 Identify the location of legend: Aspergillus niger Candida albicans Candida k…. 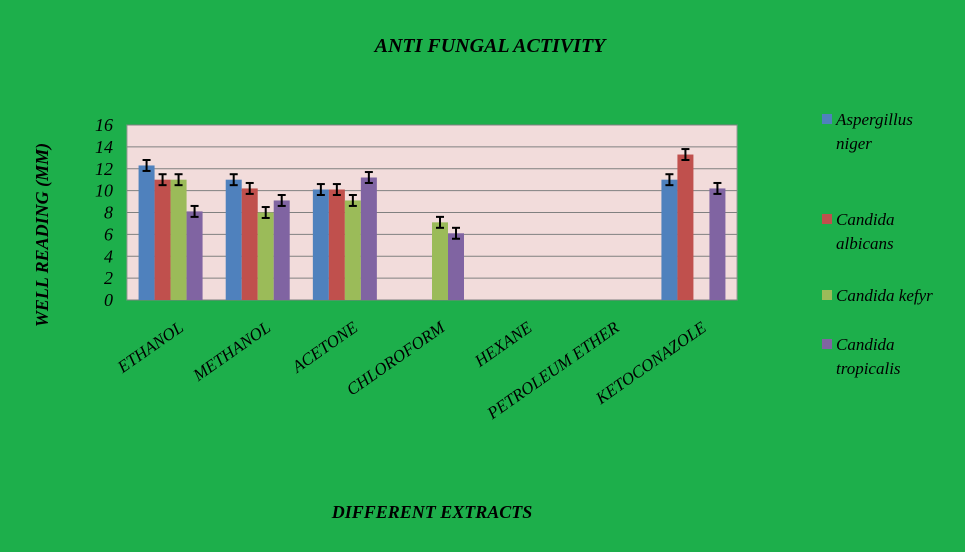
(877, 244).